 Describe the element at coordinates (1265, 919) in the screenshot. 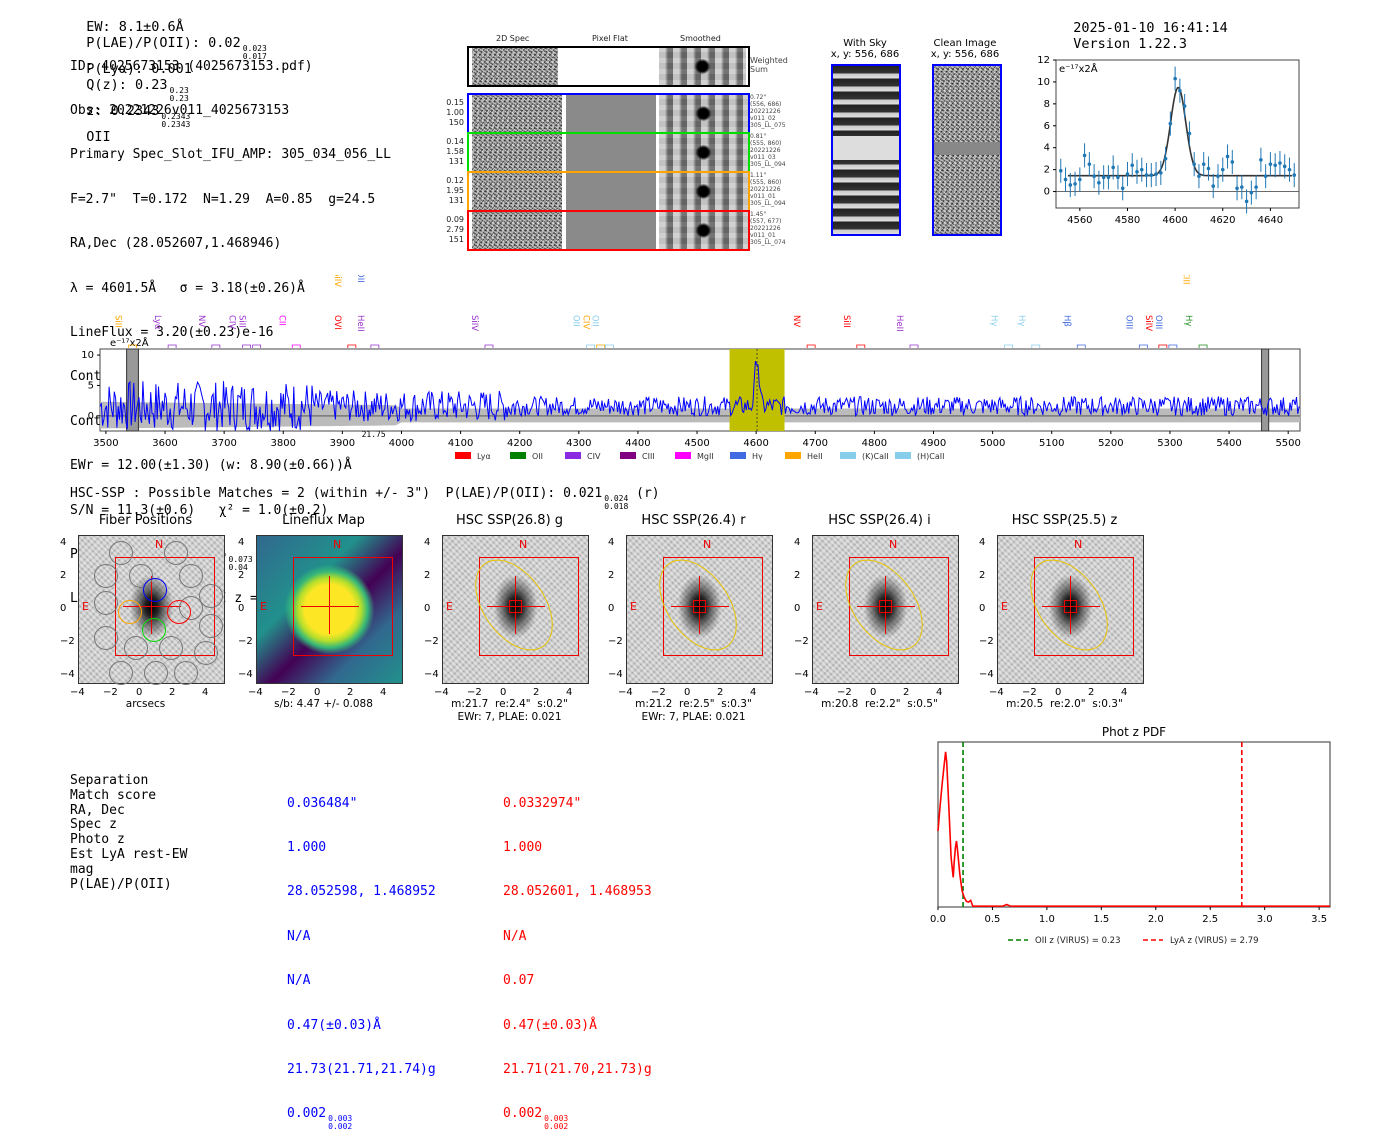

I see `x-tick-label: 3.0` at that location.